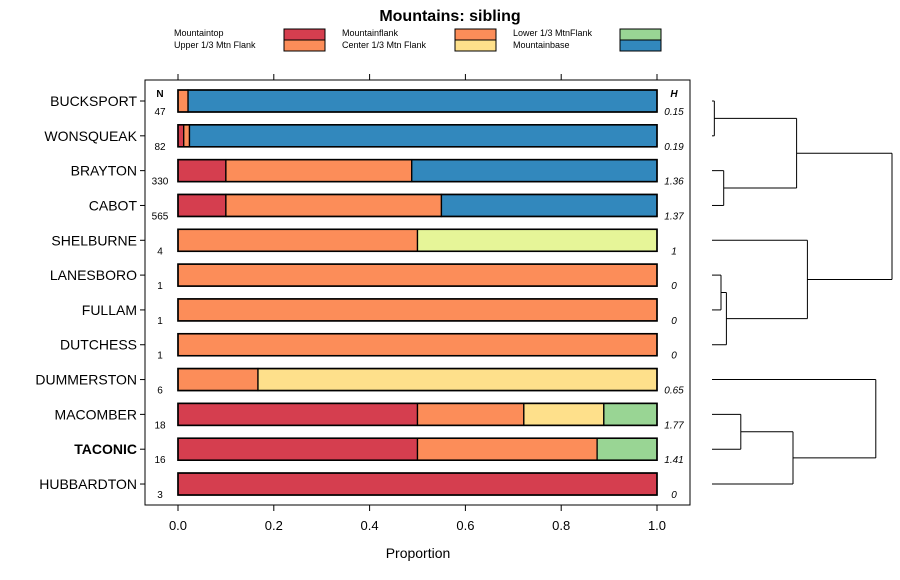 This screenshot has width=900, height=580. What do you see at coordinates (160, 495) in the screenshot?
I see `row-n: 3` at bounding box center [160, 495].